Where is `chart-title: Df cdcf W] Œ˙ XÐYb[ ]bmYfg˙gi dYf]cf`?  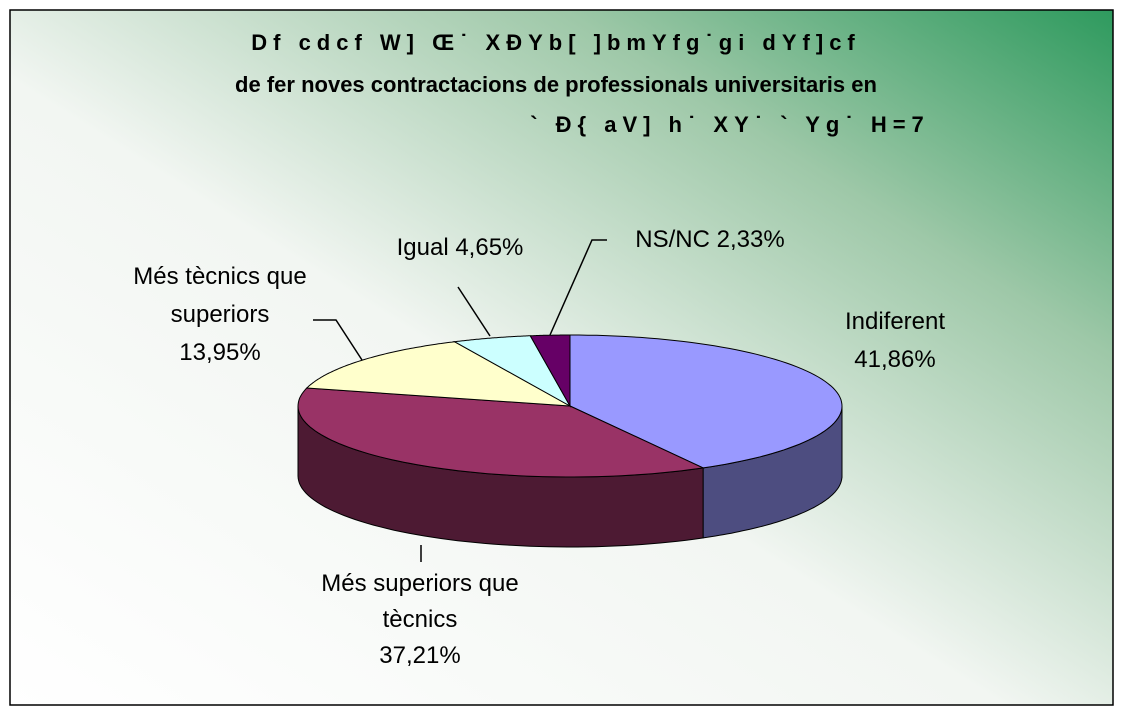
chart-title: Df cdcf W] Œ˙ XÐYb[ ]bmYfg˙gi dYf]cf is located at coordinates (556, 42).